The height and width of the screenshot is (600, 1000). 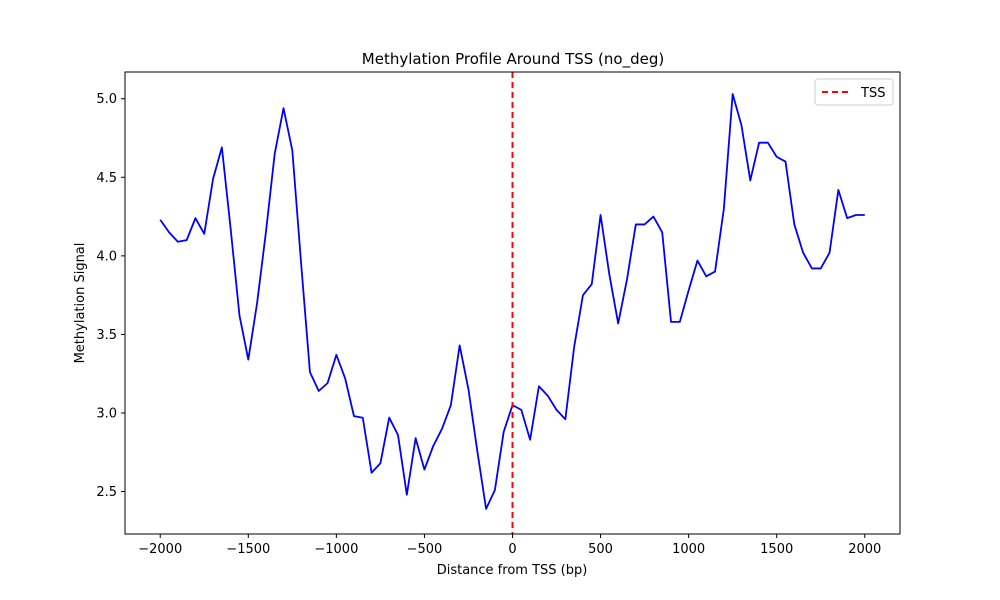 I want to click on y-tick-label: 3.0, so click(x=106, y=414).